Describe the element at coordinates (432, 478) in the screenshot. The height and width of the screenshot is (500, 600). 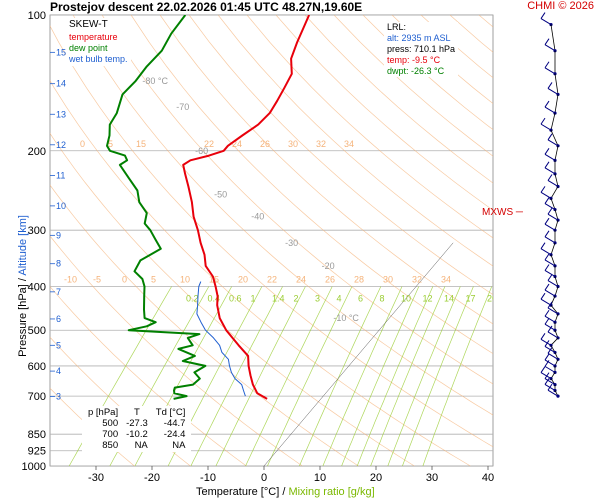
I see `x-tick-label: 30` at that location.